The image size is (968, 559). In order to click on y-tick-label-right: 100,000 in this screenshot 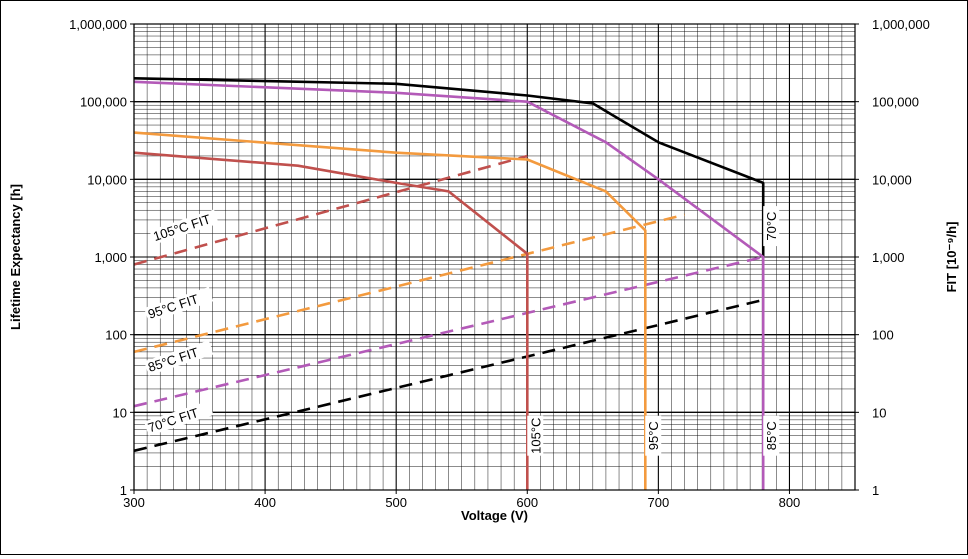, I will do `click(895, 102)`.